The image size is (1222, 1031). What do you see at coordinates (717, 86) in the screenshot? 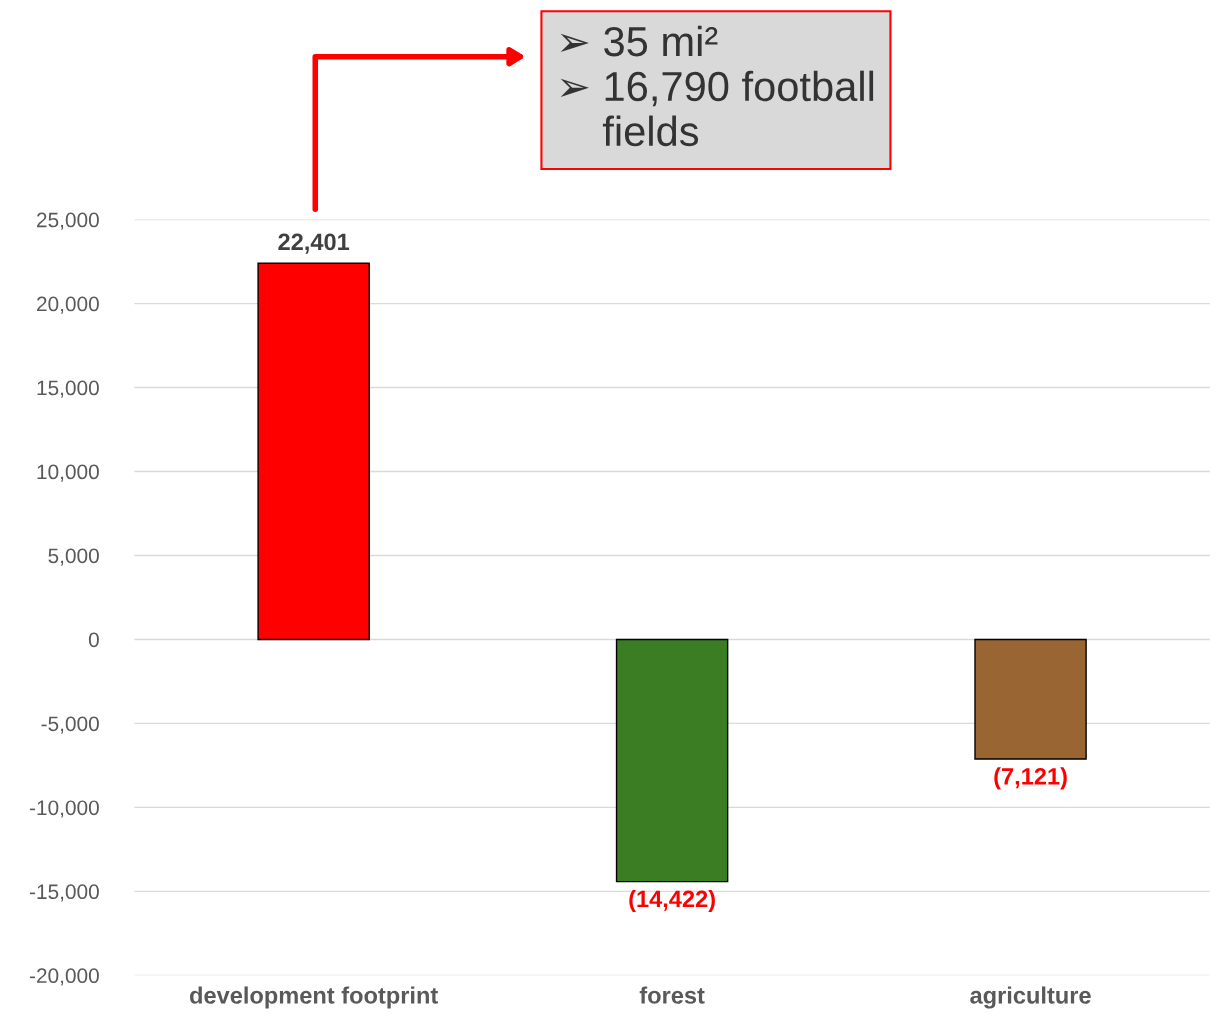
I see `text: ➢ 35 mi² ➢ 16,790 football fields` at bounding box center [717, 86].